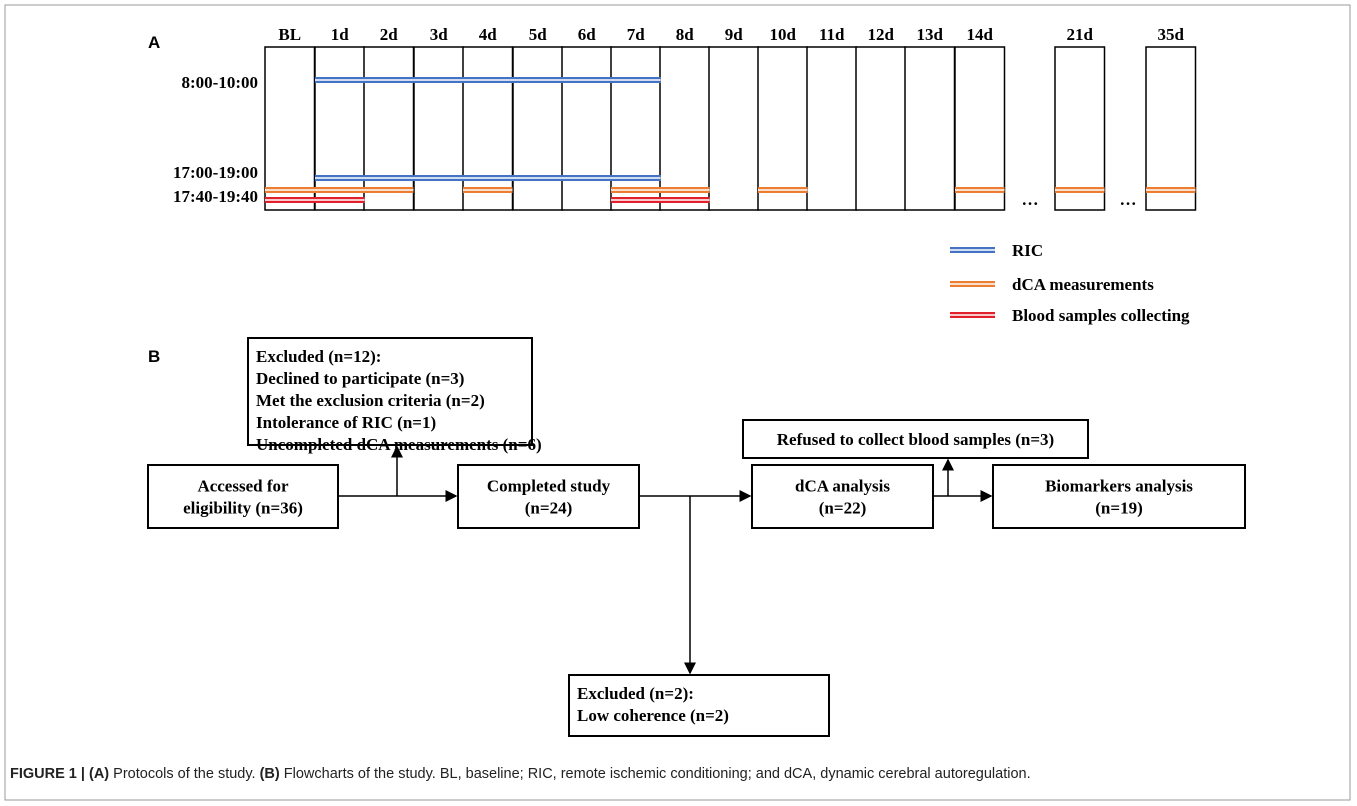 The image size is (1357, 806). What do you see at coordinates (243, 508) in the screenshot?
I see `node-text: eligibility (n=36)` at bounding box center [243, 508].